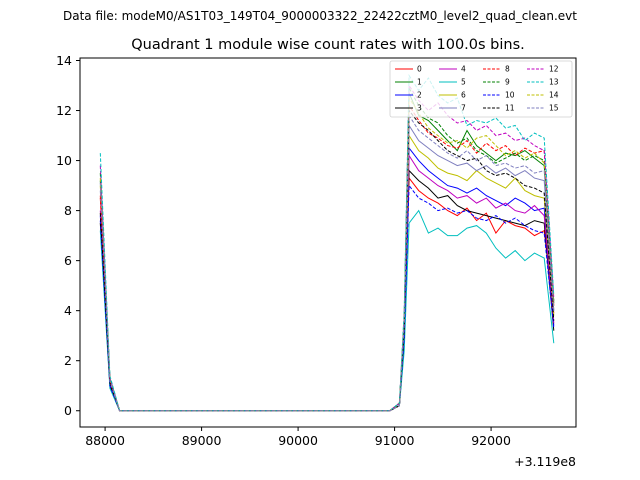 This screenshot has height=480, width=640. I want to click on legend-label-15: 15, so click(554, 108).